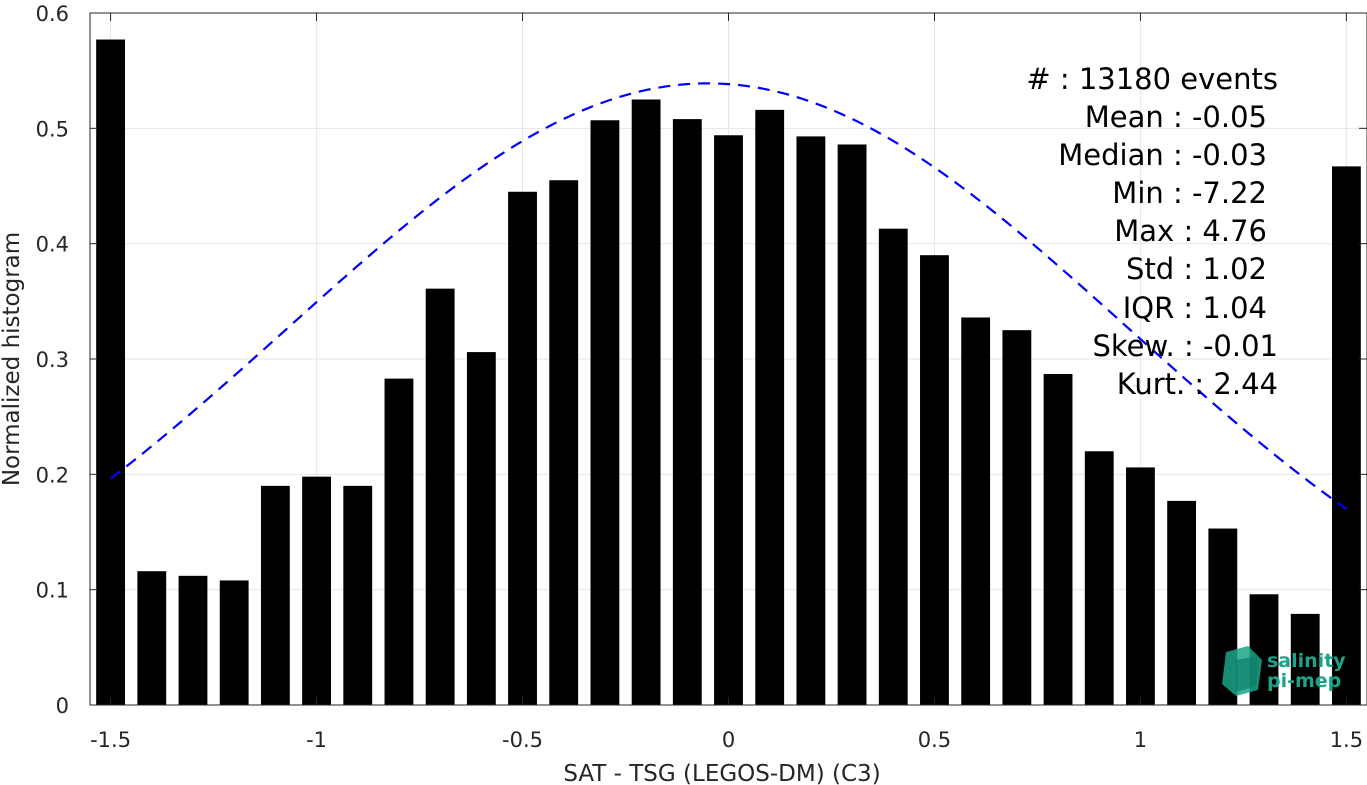  Describe the element at coordinates (52, 360) in the screenshot. I see `y-tick-label: 0.3` at that location.